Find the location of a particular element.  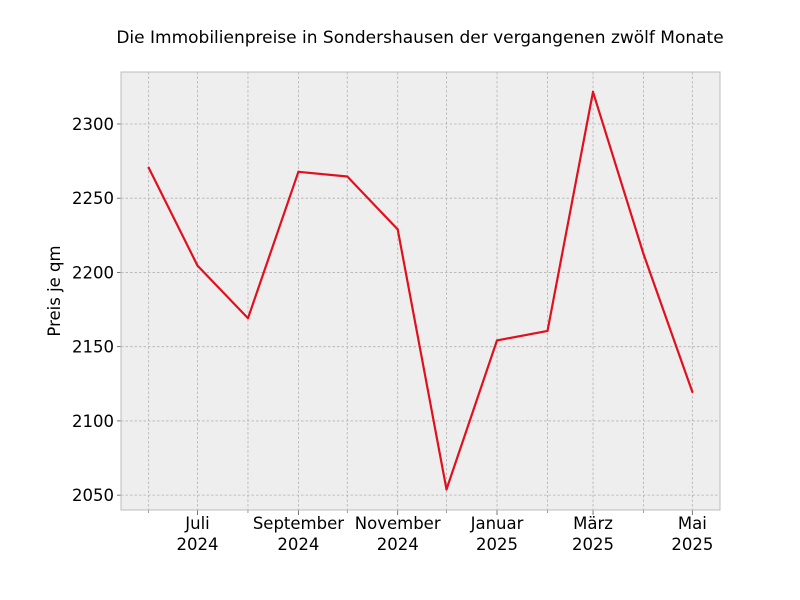

y-tick-label: 2150 is located at coordinates (93, 347).